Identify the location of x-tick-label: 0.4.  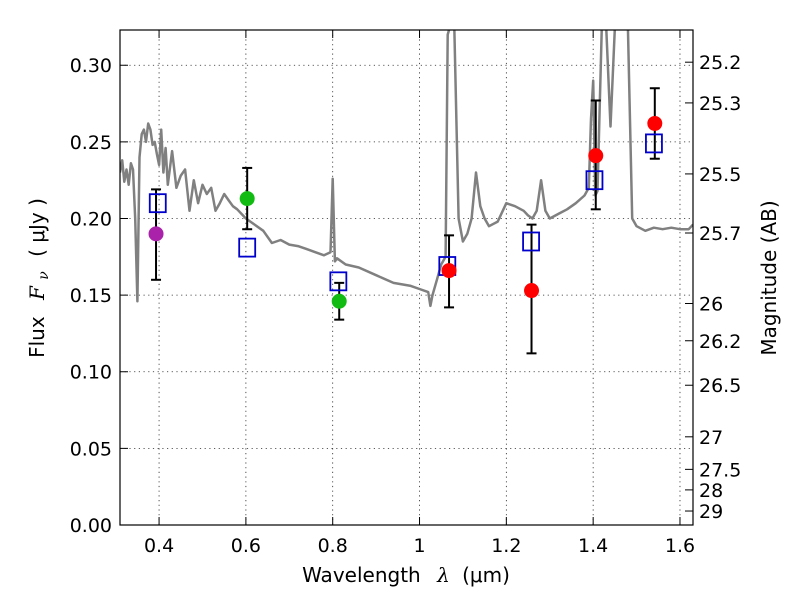
(159, 546).